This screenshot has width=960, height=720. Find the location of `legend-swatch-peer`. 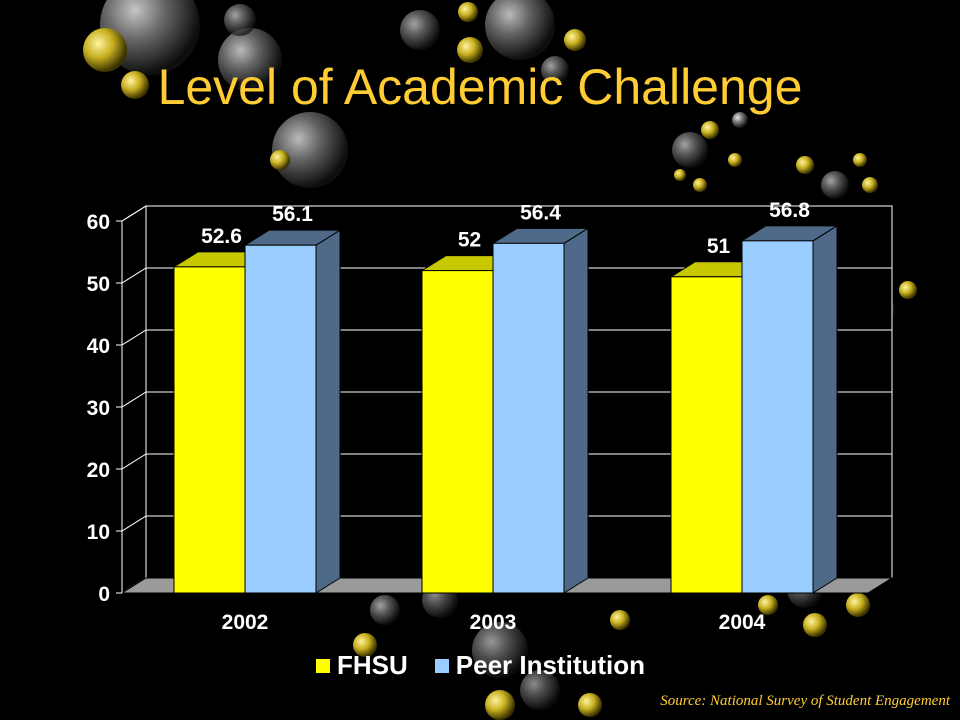

legend-swatch-peer is located at coordinates (441, 665).